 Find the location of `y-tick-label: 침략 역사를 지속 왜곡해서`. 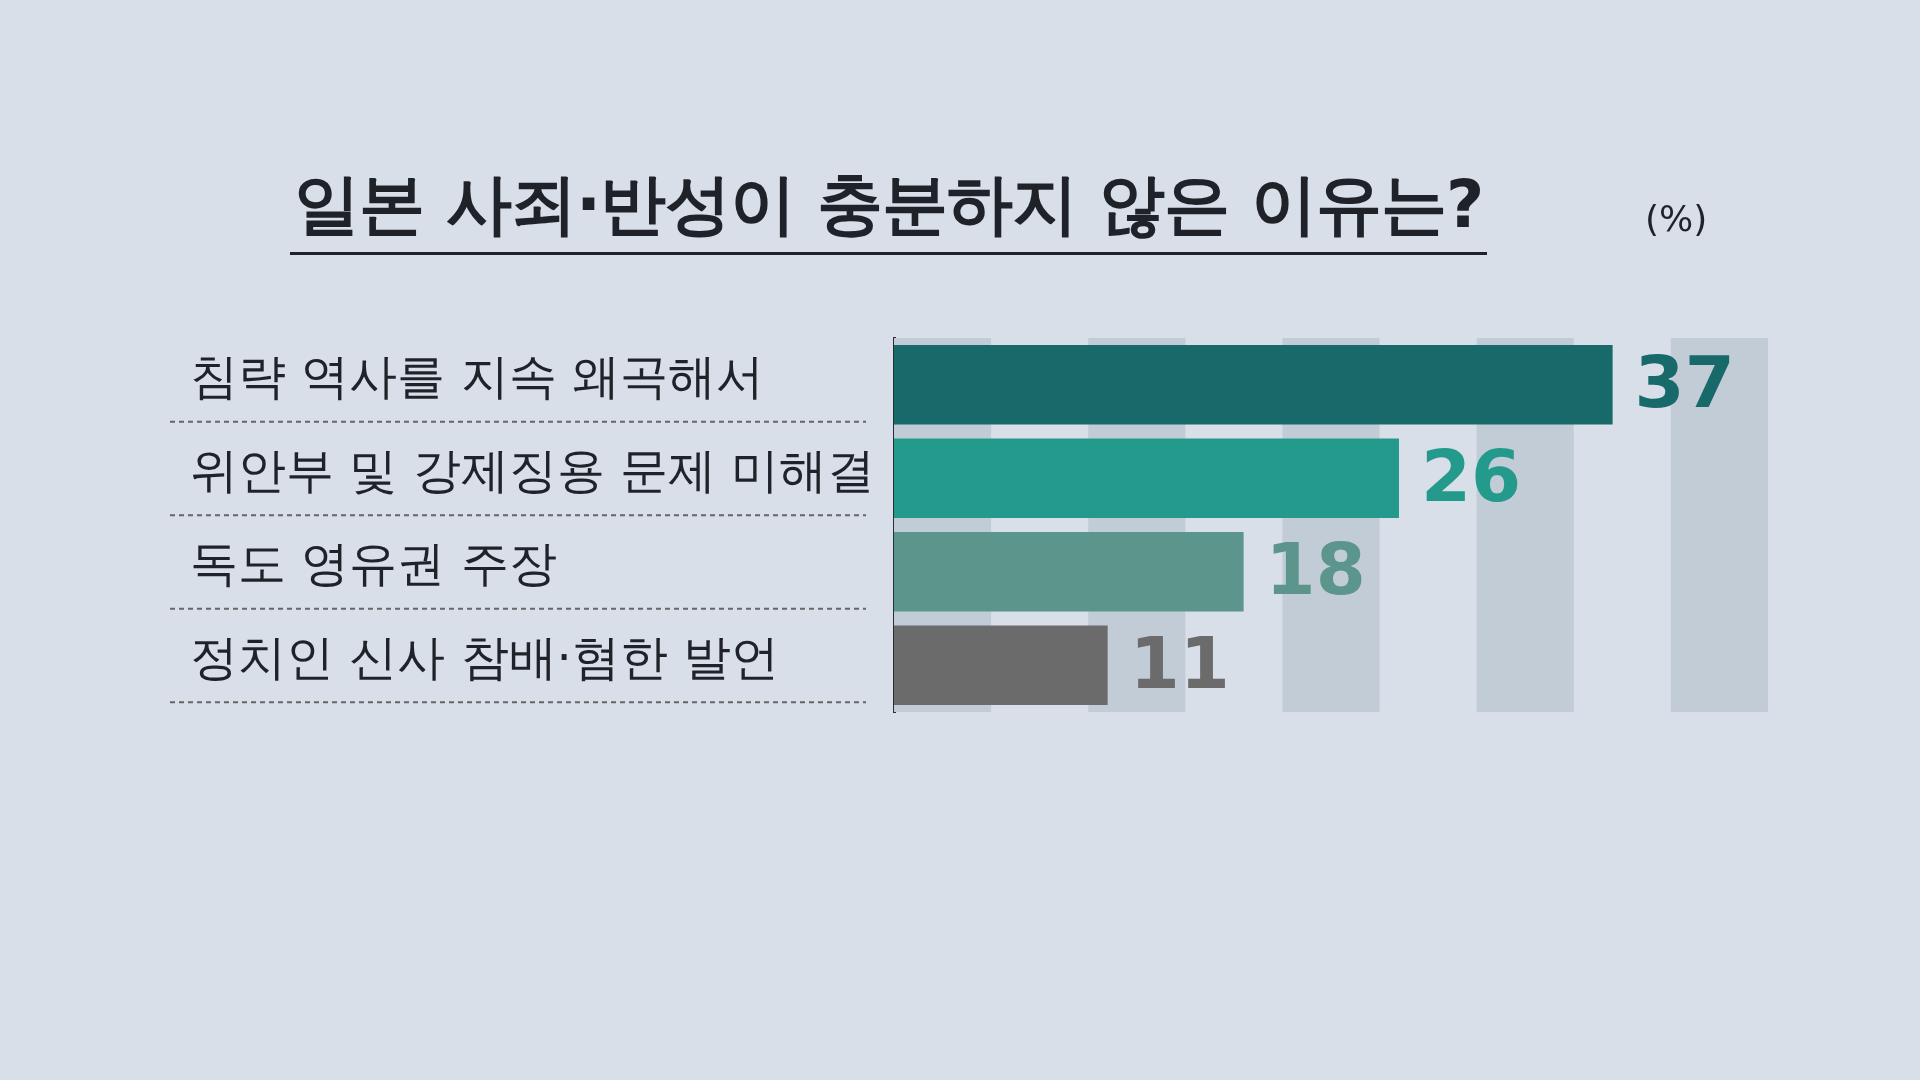

y-tick-label: 침략 역사를 지속 왜곡해서 is located at coordinates (477, 376).